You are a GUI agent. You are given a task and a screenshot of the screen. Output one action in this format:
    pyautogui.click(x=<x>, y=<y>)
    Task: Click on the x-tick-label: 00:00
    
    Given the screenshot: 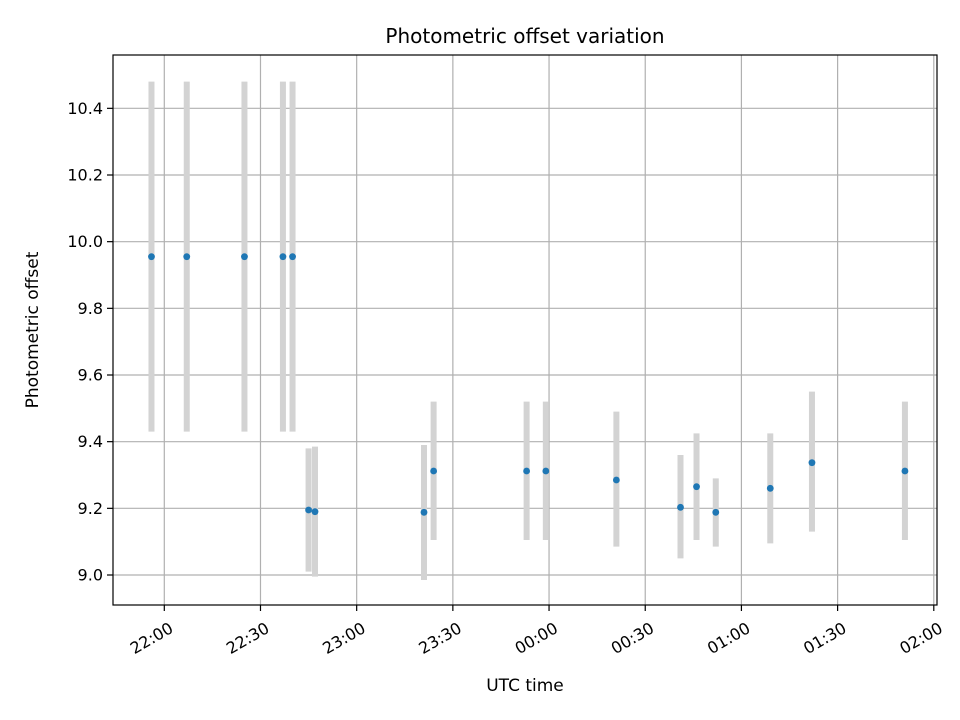 What is the action you would take?
    pyautogui.click(x=536, y=638)
    